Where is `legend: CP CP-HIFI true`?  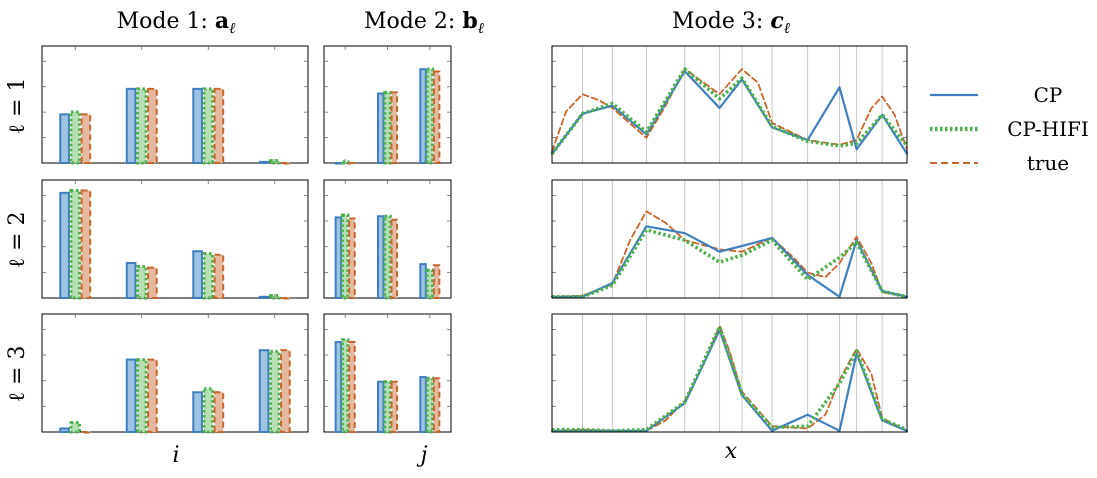
legend: CP CP-HIFI true is located at coordinates (1009, 129).